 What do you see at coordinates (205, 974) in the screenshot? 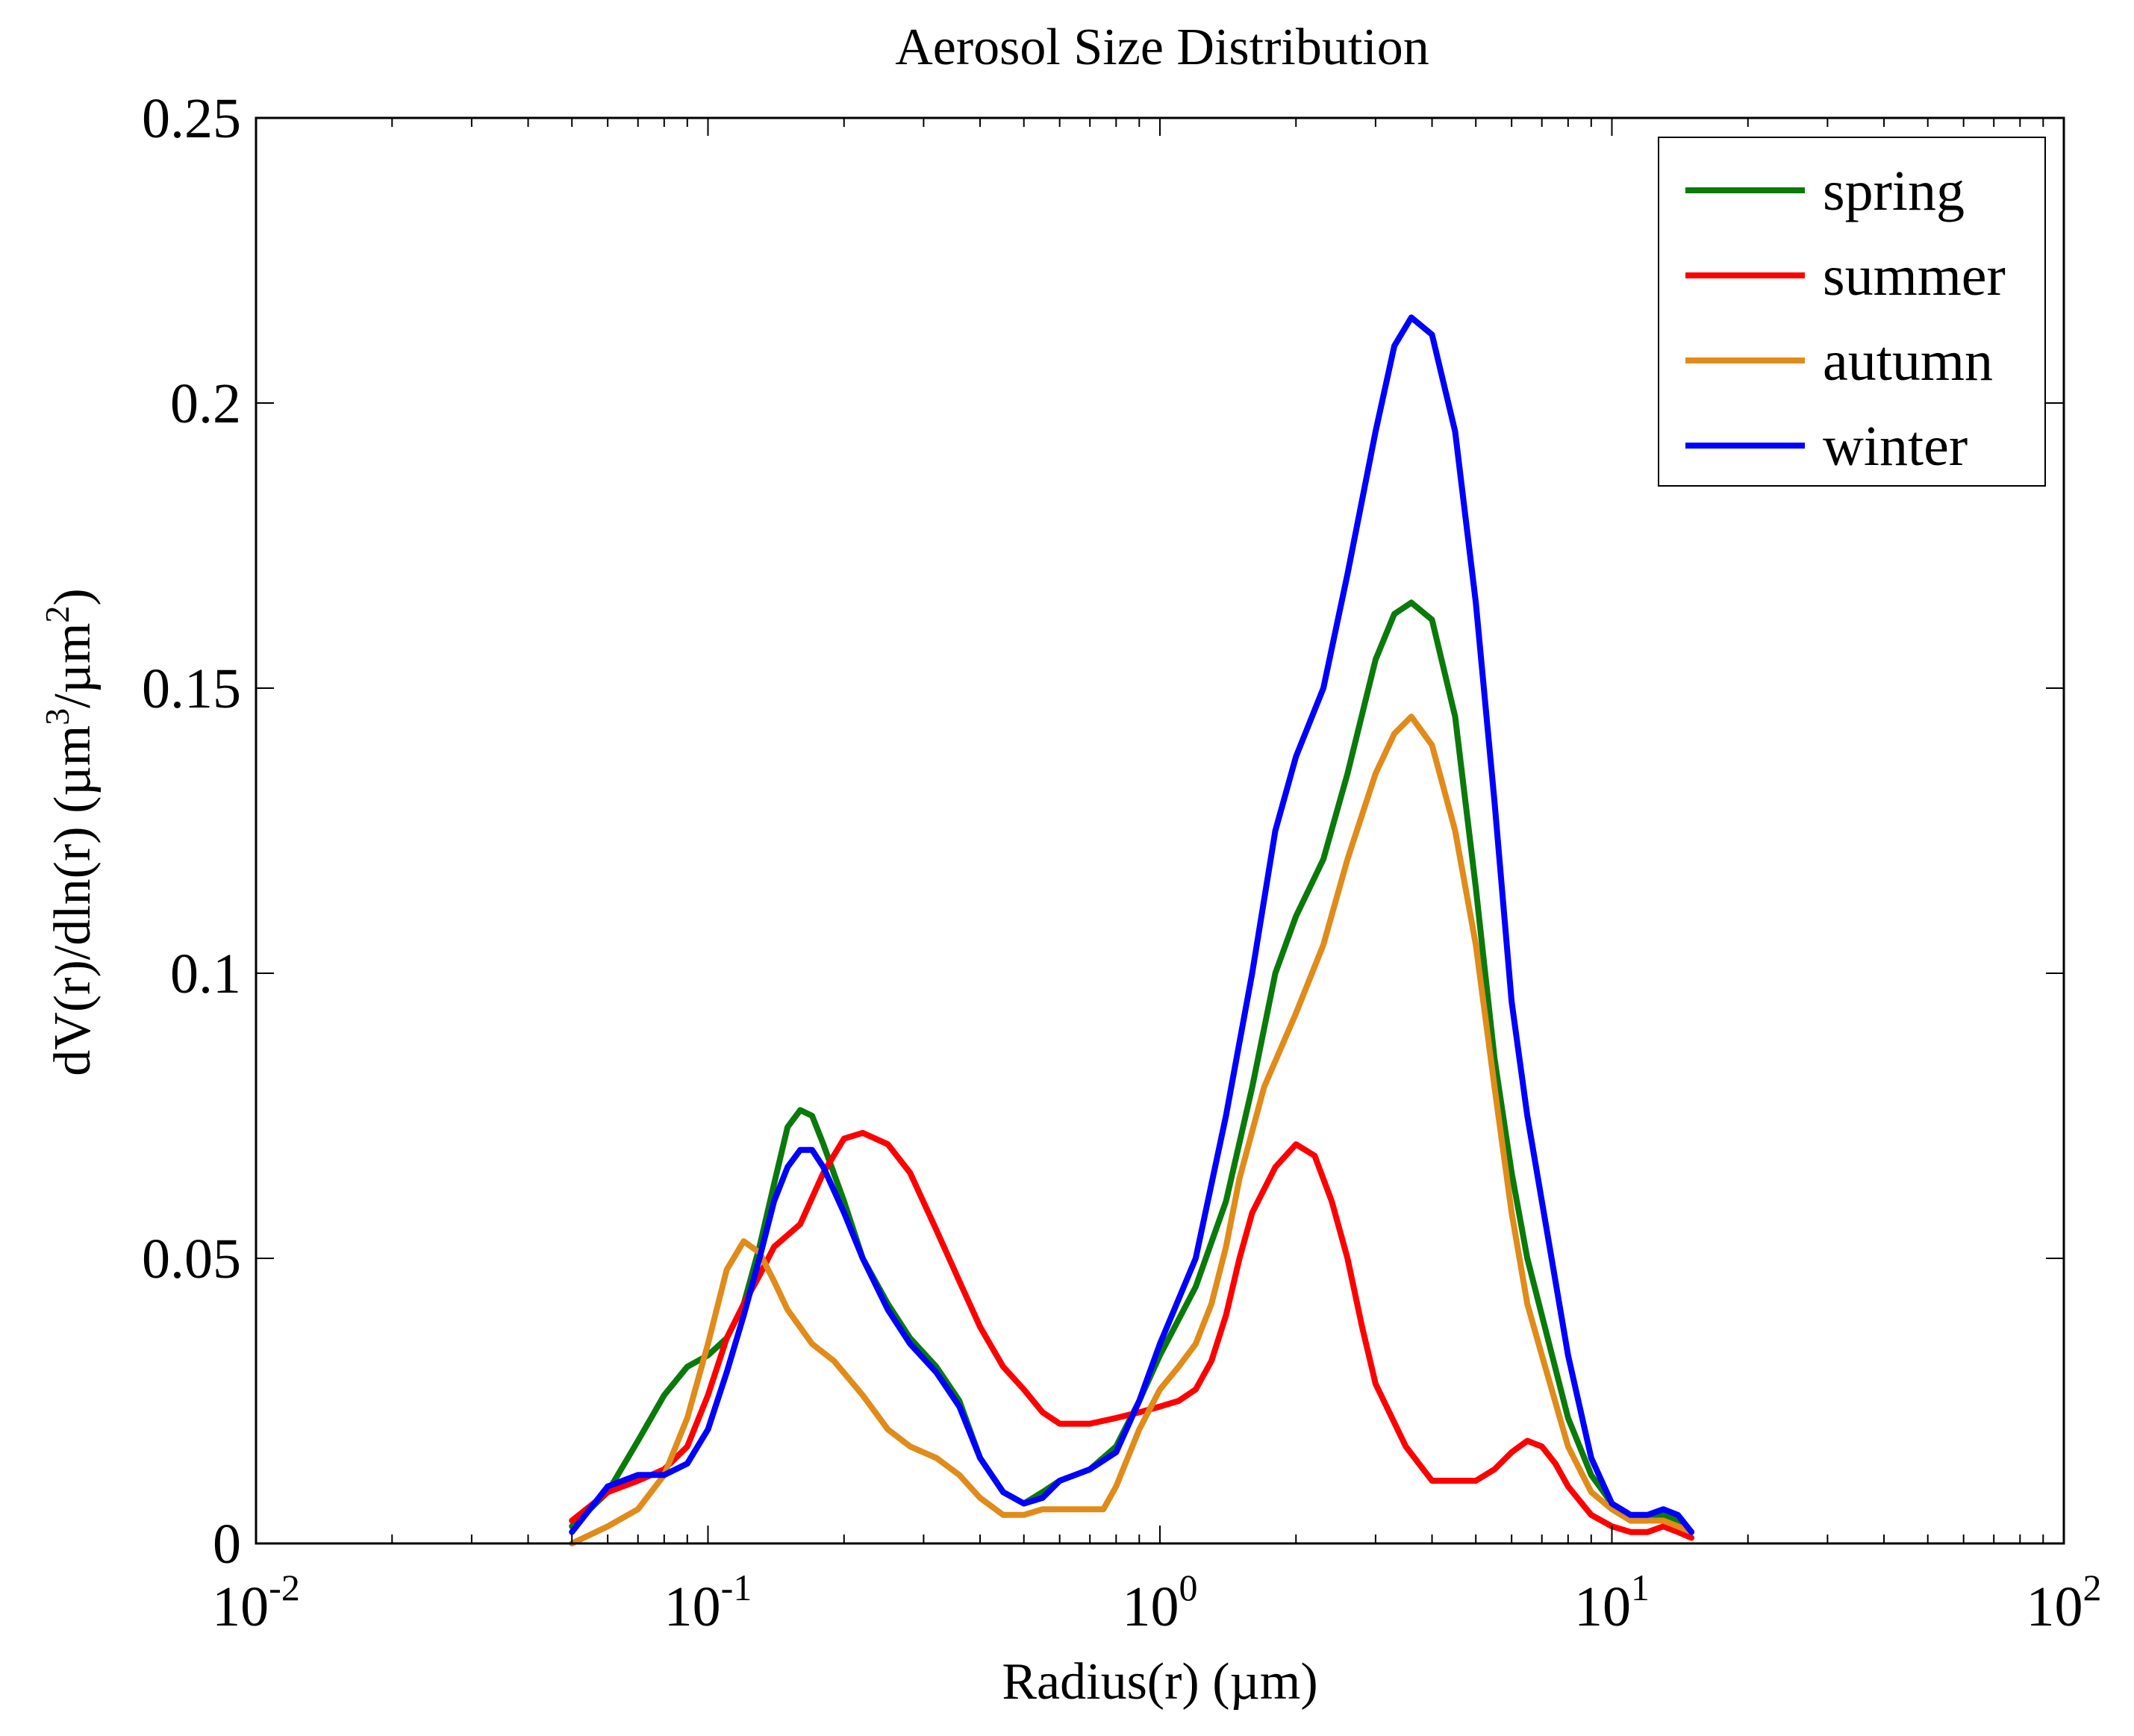
I see `y-tick-label: 0.1` at bounding box center [205, 974].